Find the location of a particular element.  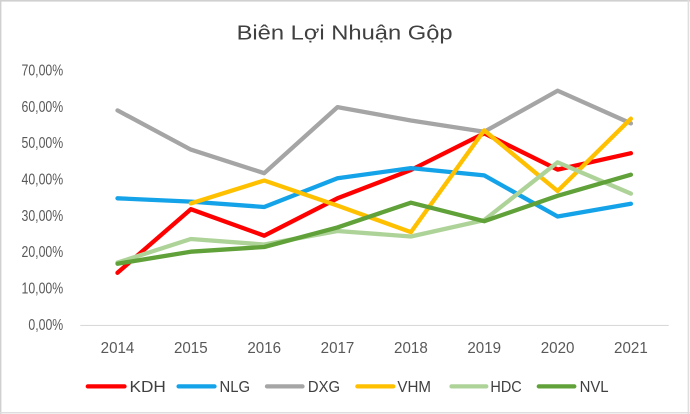

svg-text: 30,00% is located at coordinates (43, 216).